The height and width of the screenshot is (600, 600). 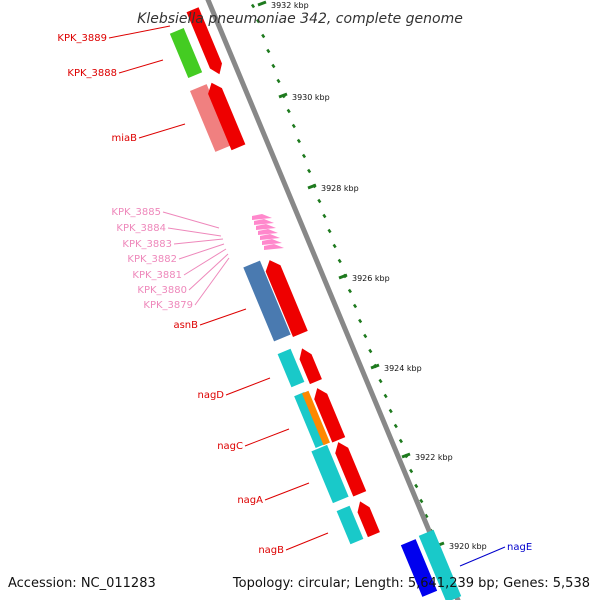 I want to click on leader-kpk3889, so click(x=139, y=32).